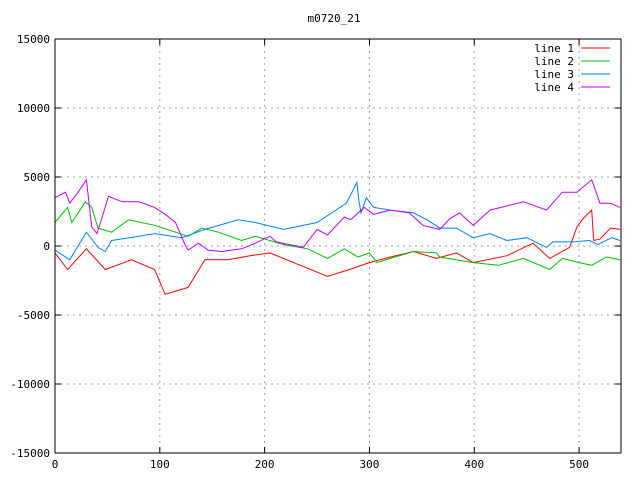  What do you see at coordinates (160, 464) in the screenshot?
I see `x-tick-label: 100` at bounding box center [160, 464].